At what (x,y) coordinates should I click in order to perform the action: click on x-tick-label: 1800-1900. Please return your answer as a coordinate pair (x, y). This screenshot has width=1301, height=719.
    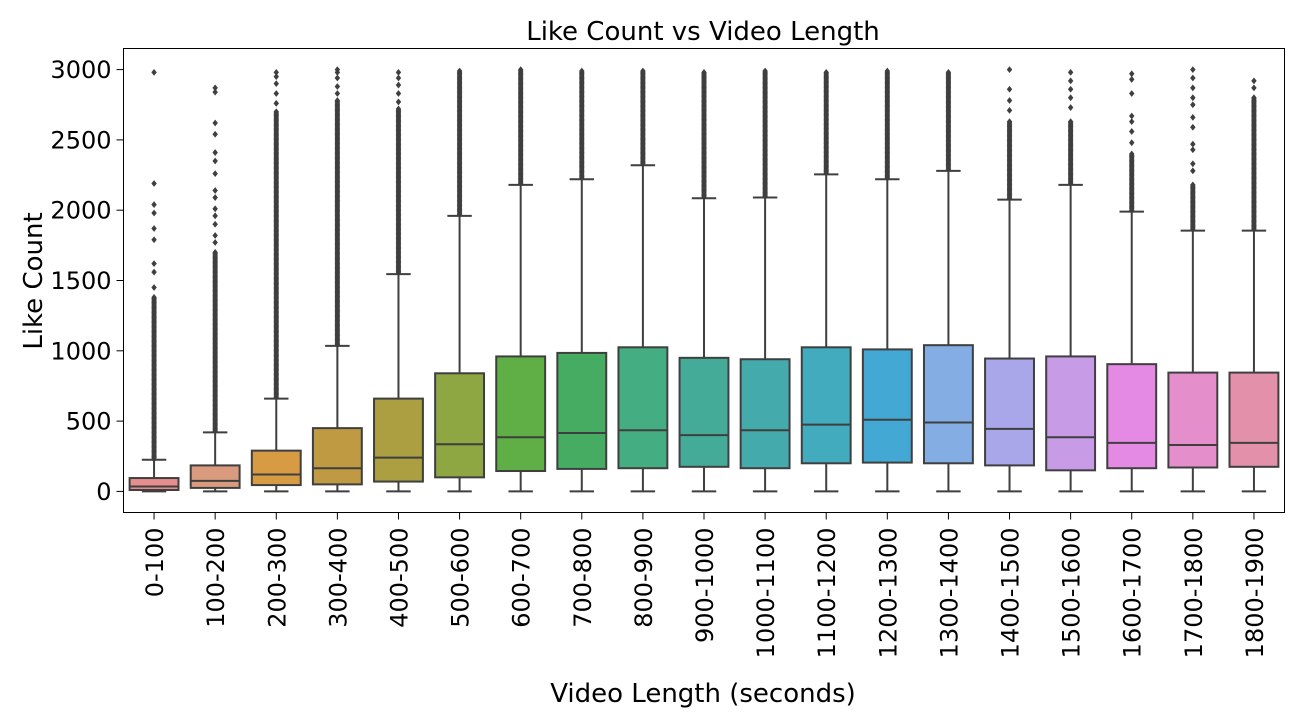
    Looking at the image, I should click on (1255, 593).